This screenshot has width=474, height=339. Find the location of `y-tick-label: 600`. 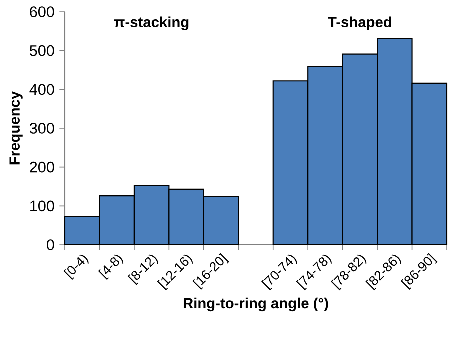

y-tick-label: 600 is located at coordinates (42, 12).